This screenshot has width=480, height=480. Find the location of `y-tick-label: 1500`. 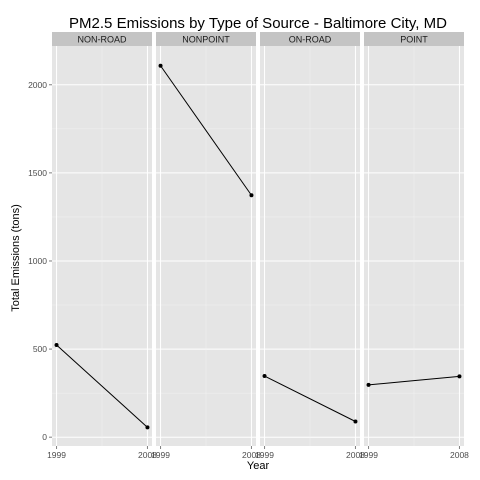

y-tick-label: 1500 is located at coordinates (37, 173).